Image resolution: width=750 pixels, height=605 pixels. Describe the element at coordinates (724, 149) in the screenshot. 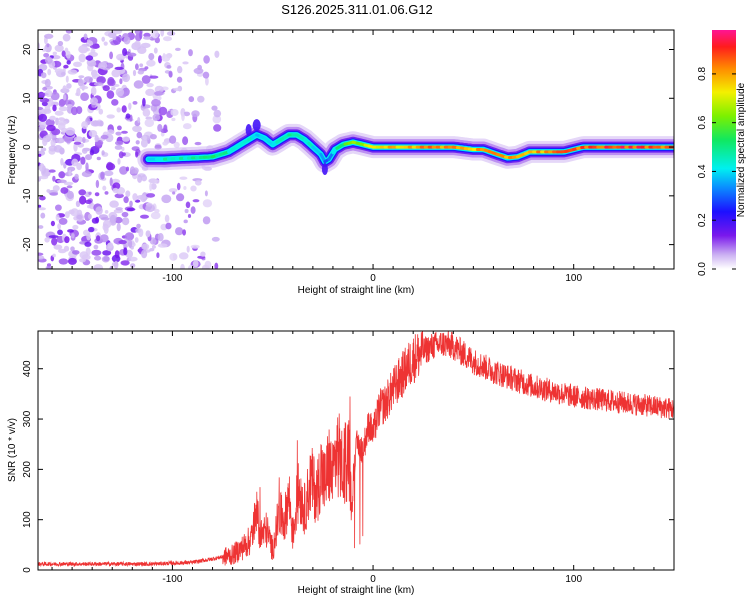

I see `colorbar-gradient` at that location.